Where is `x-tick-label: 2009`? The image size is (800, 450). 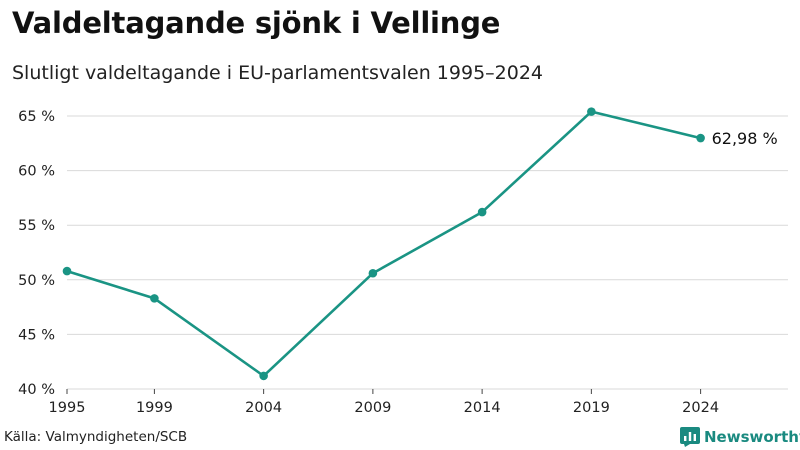 x-tick-label: 2009 is located at coordinates (372, 408).